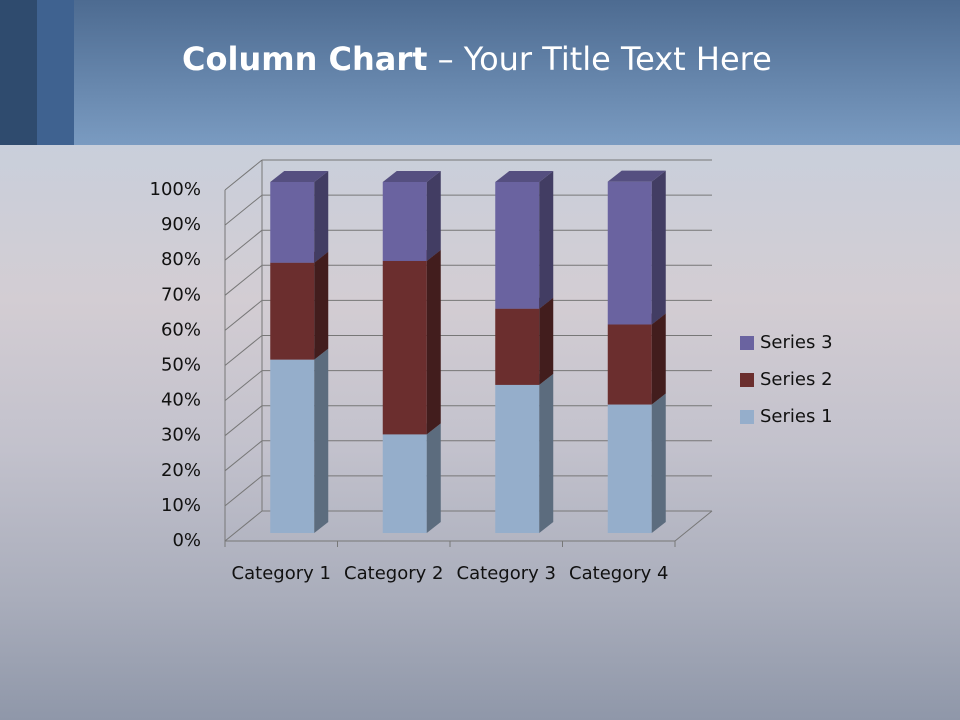 The image size is (960, 720). Describe the element at coordinates (181, 365) in the screenshot. I see `y-tick-label: 50%` at that location.